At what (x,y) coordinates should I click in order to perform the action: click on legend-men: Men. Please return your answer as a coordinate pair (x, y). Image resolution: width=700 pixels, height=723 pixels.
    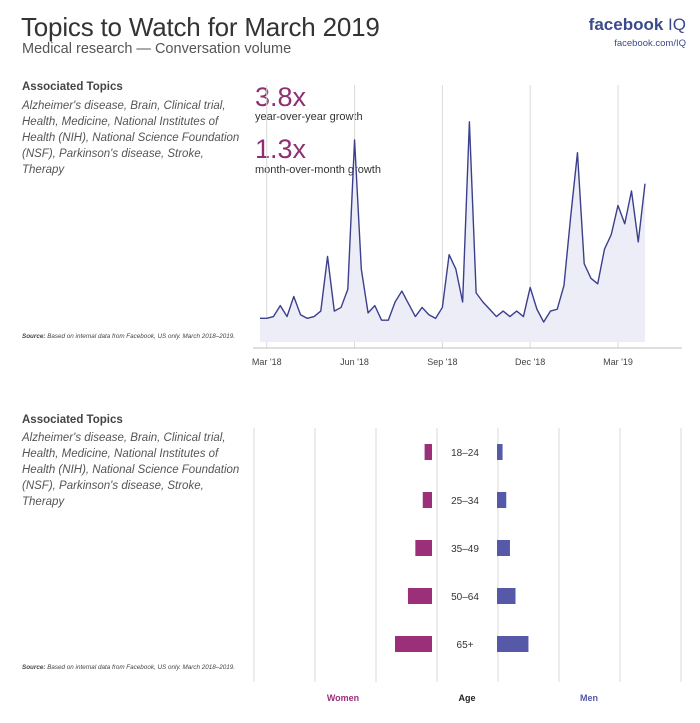
    Looking at the image, I should click on (589, 698).